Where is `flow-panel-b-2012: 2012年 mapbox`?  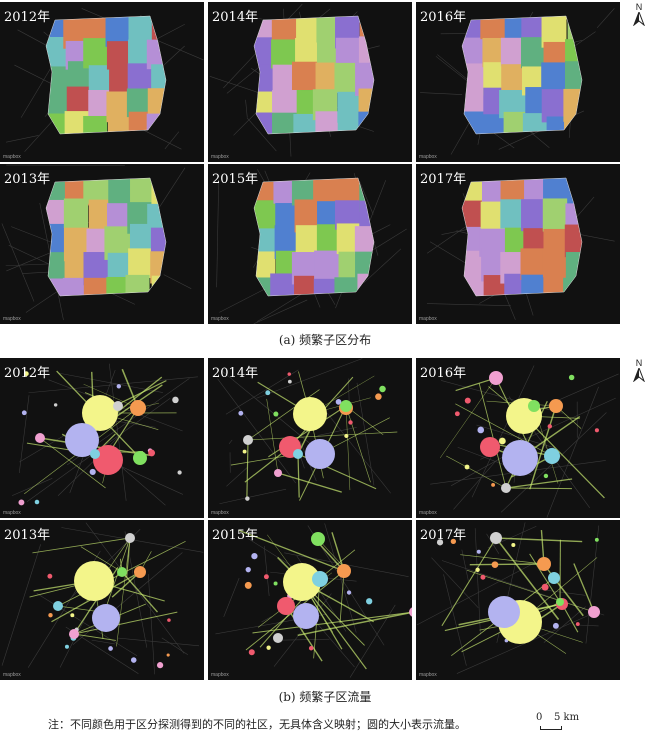 flow-panel-b-2012: 2012年 mapbox is located at coordinates (102, 438).